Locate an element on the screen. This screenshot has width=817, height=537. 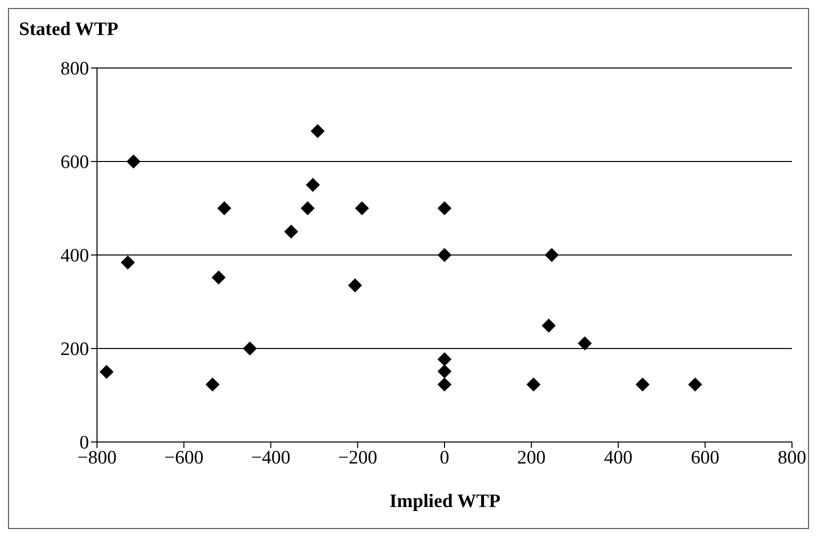
chart-title: Stated WTP is located at coordinates (68, 30).